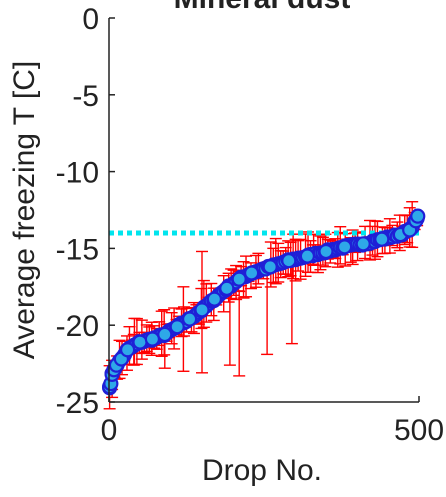 This screenshot has height=497, width=446. Describe the element at coordinates (262, 470) in the screenshot. I see `x-axis-label: Drop No.` at that location.